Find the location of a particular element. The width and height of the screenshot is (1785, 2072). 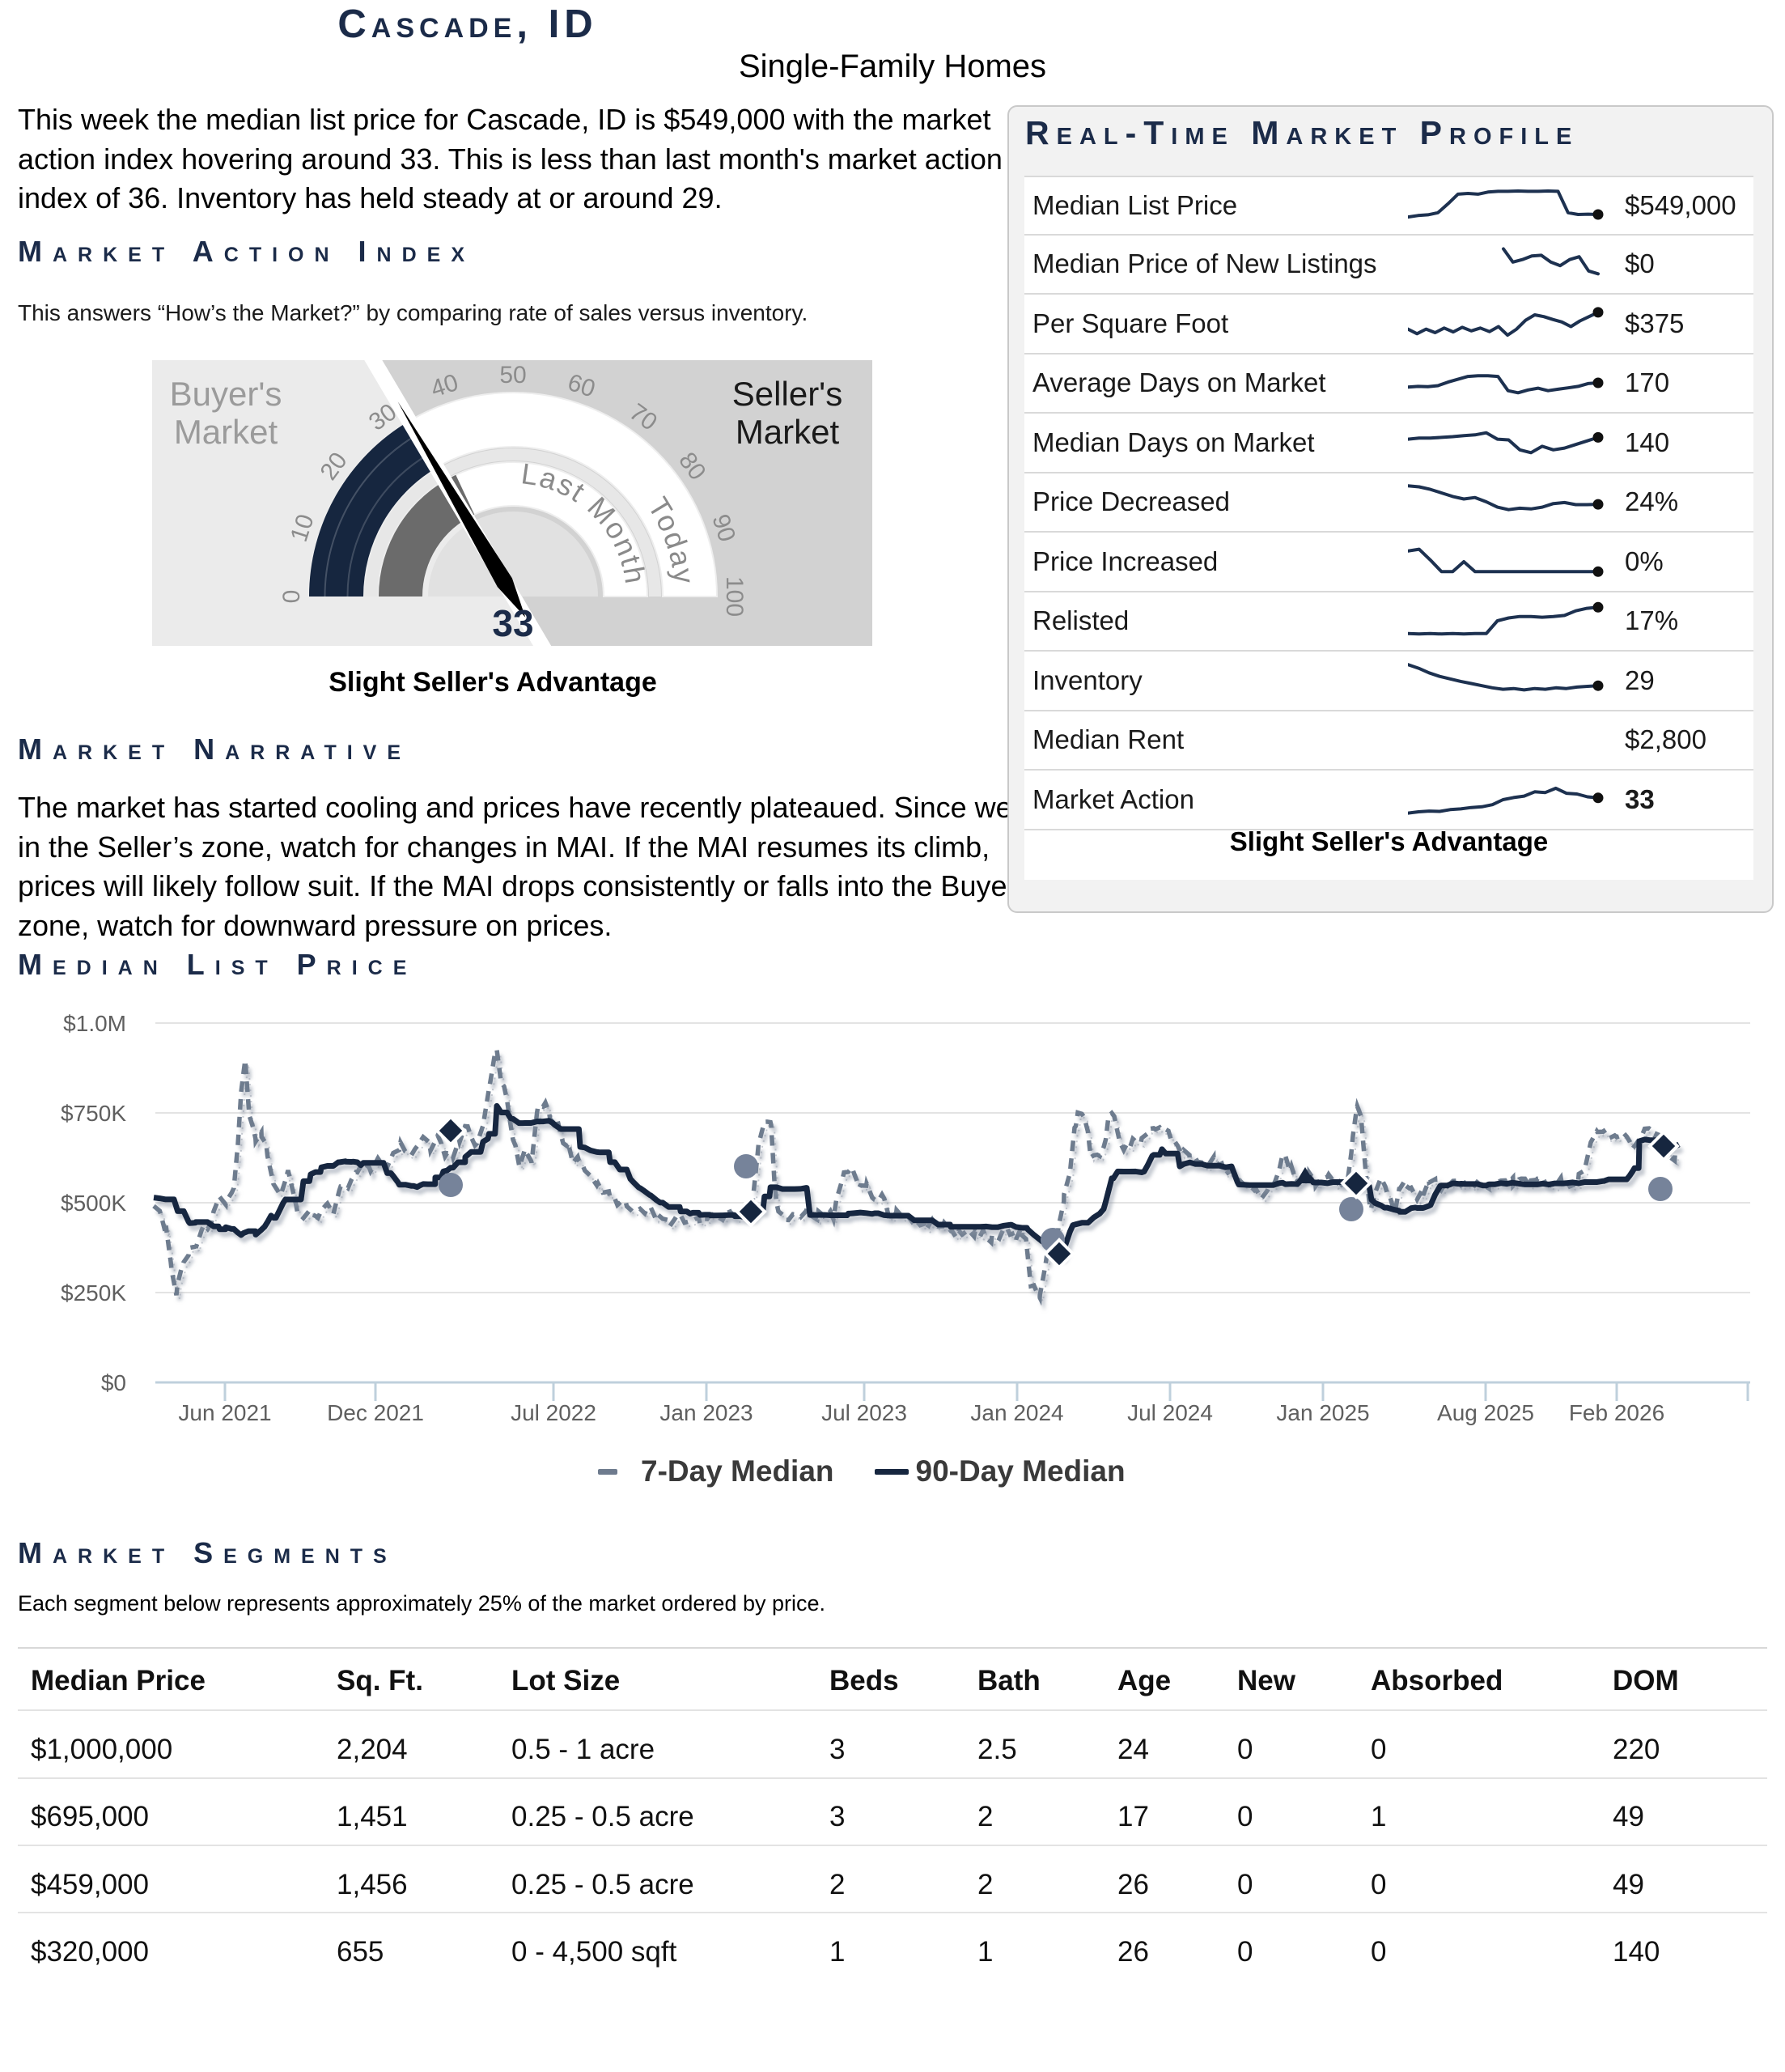

svg-text: Jun 2021 is located at coordinates (224, 1412).